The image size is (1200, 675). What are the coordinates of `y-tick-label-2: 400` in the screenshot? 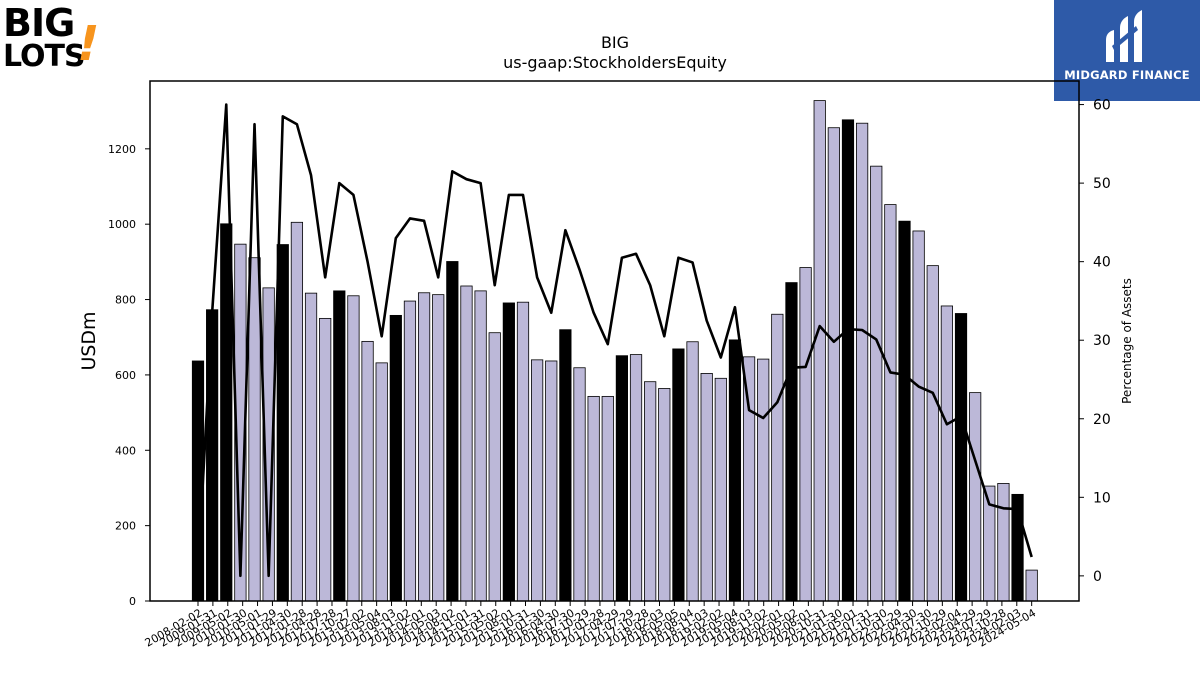 It's located at (125, 450).